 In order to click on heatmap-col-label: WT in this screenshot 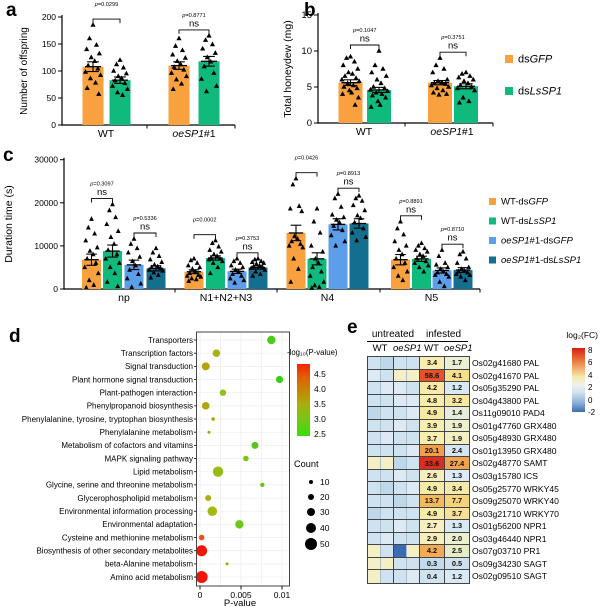, I will do `click(431, 348)`.